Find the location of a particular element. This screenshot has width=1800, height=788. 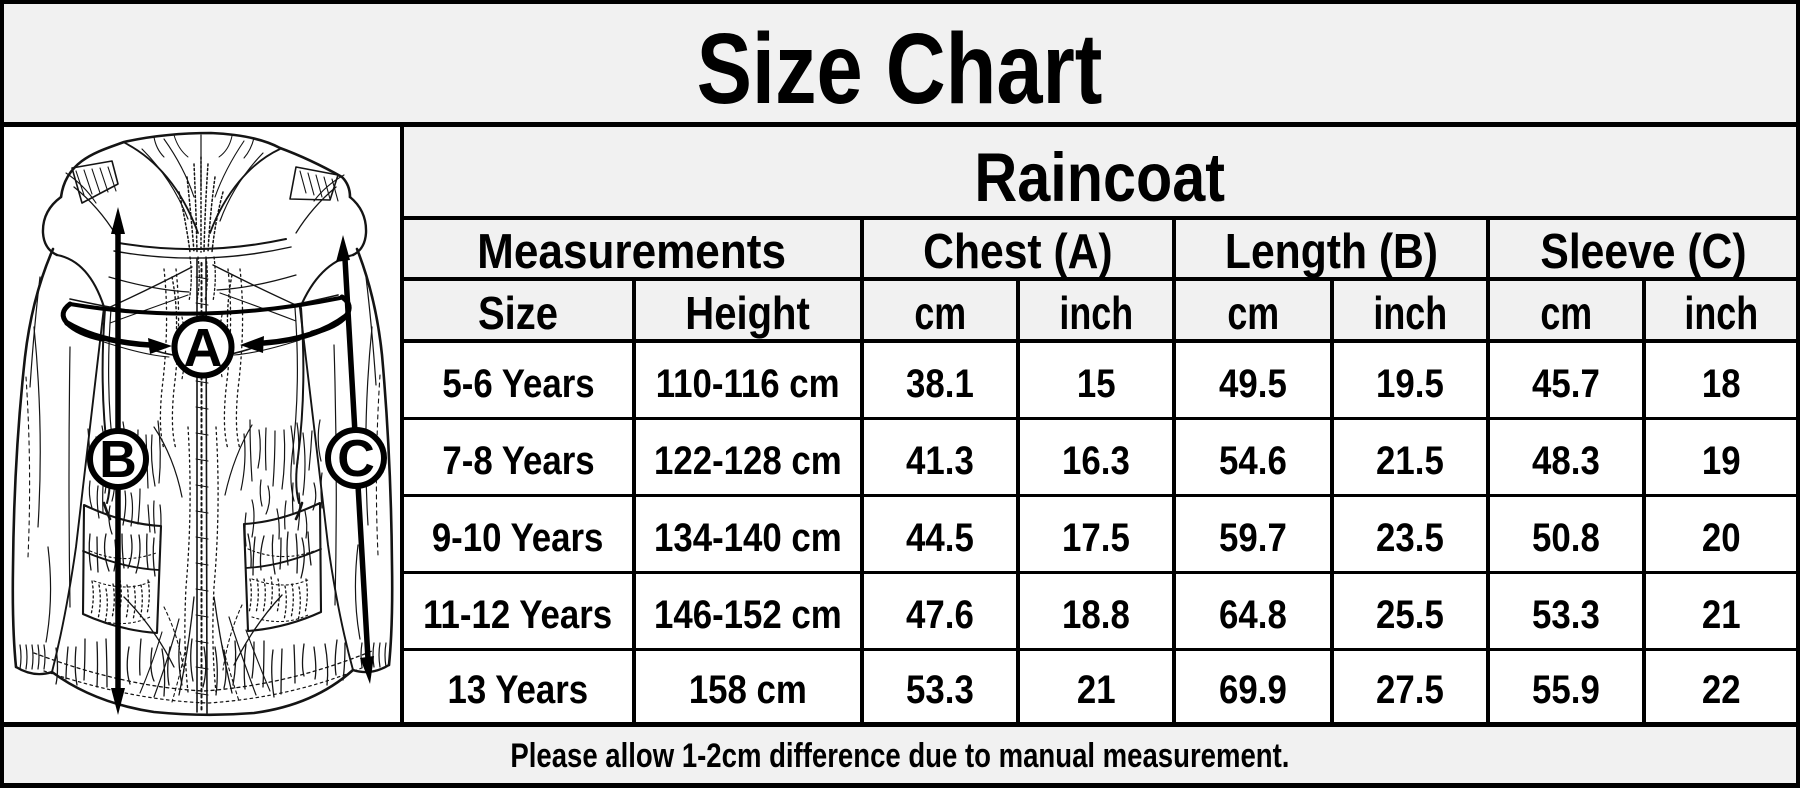

svg-text: B is located at coordinates (118, 460).